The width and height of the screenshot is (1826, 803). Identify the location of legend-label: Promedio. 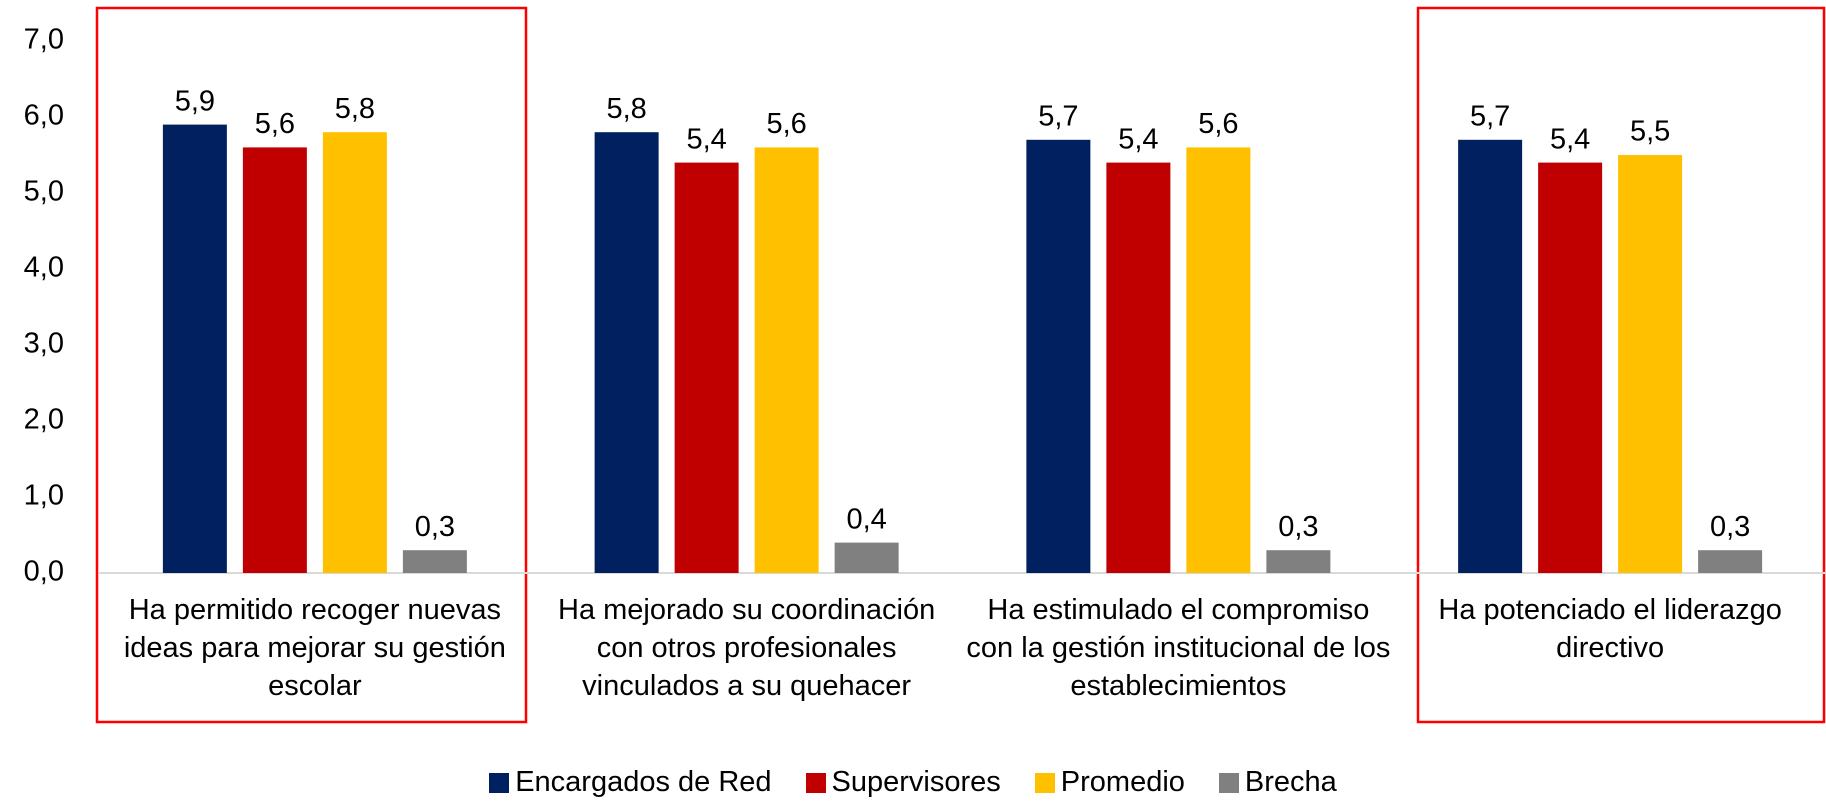
(1122, 782).